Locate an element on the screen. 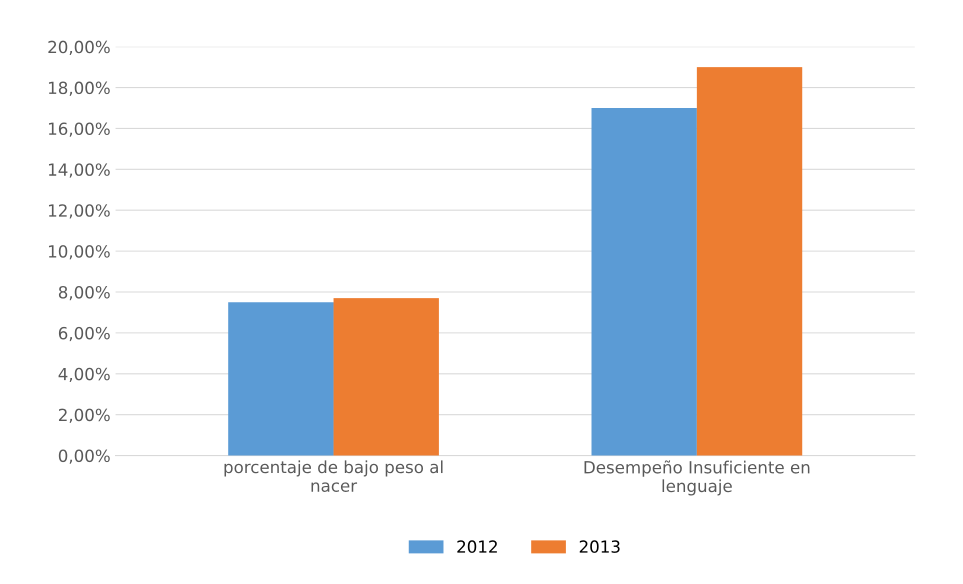 This screenshot has width=963, height=584. y-tick-label: 10,00% is located at coordinates (79, 252).